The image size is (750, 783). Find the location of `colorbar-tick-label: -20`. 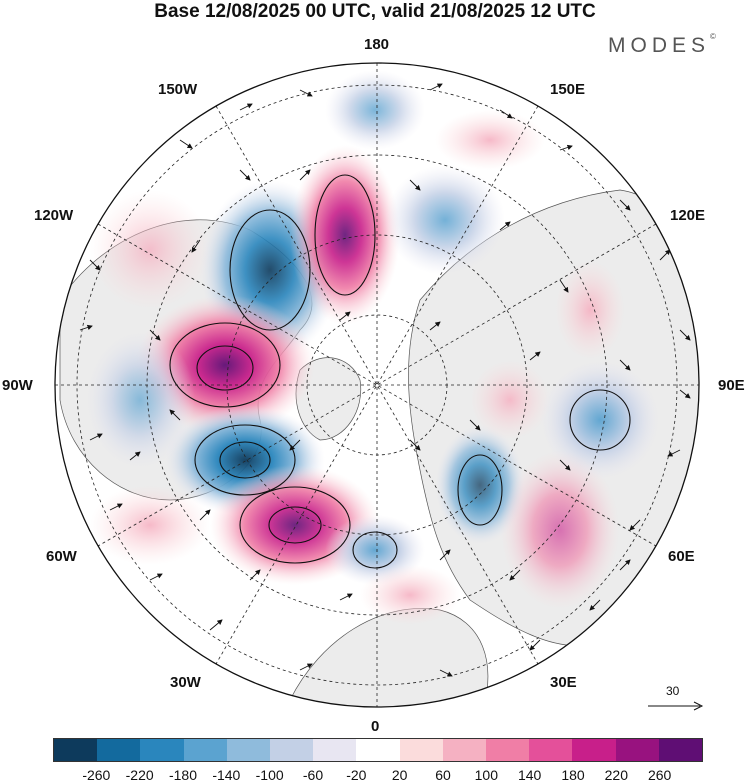

colorbar-tick-label: -20 is located at coordinates (356, 775).